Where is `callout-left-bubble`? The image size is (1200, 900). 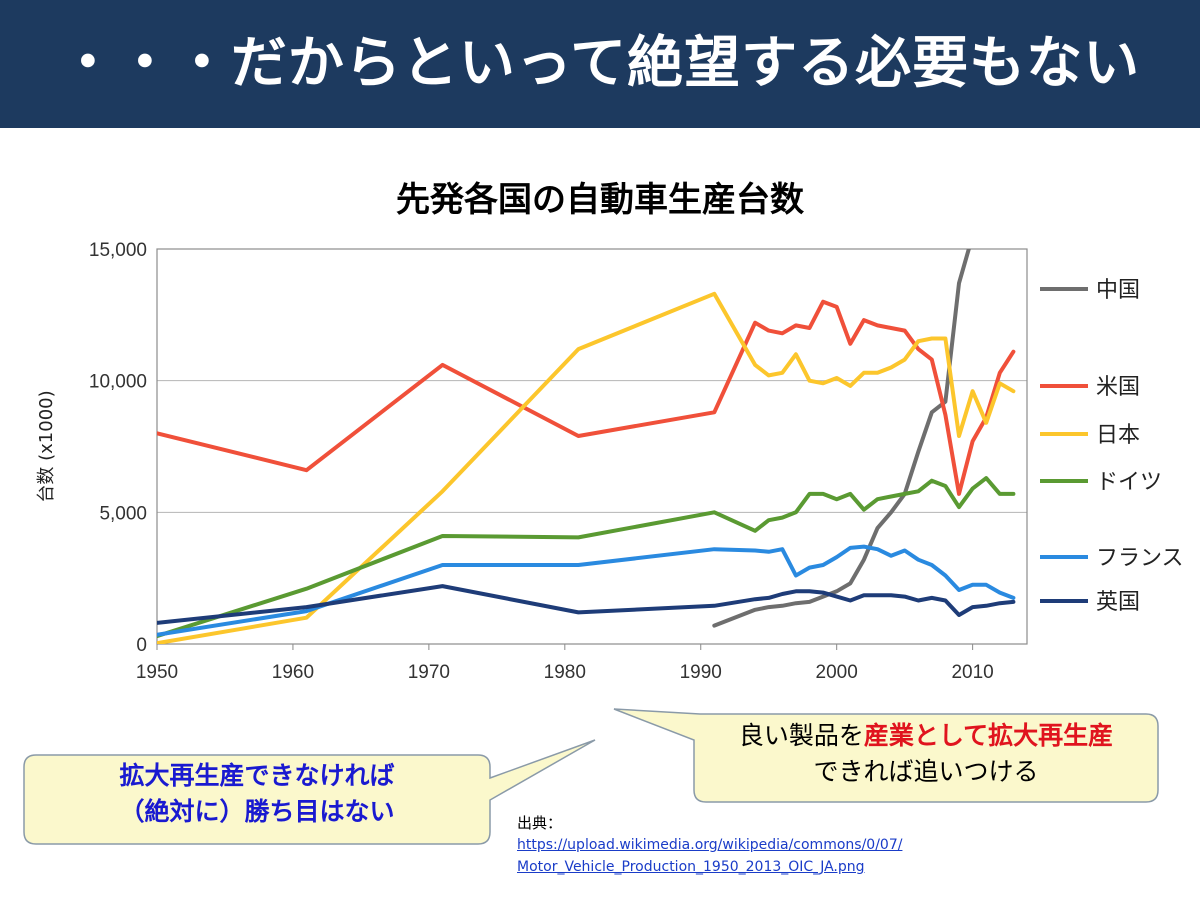
callout-left-bubble is located at coordinates (309, 792).